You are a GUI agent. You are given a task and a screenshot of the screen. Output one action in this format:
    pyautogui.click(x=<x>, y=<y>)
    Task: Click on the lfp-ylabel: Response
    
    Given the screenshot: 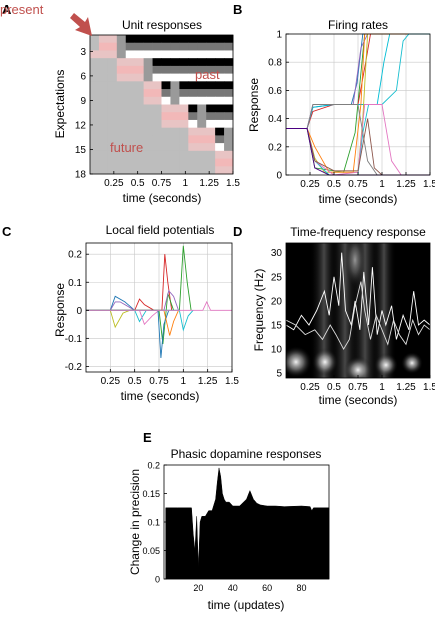 What is the action you would take?
    pyautogui.click(x=60, y=310)
    